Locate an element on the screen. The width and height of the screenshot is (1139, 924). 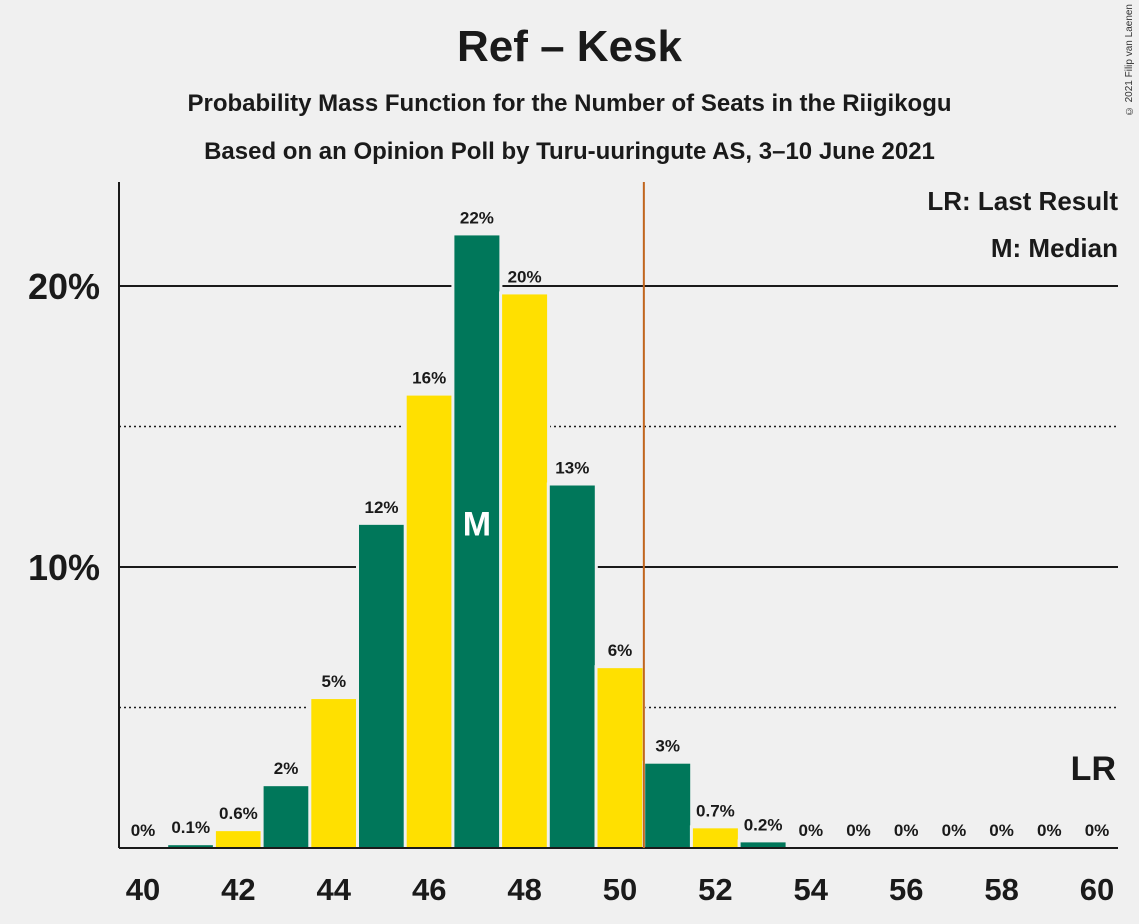
x-tick-48: 48 is located at coordinates (524, 889).